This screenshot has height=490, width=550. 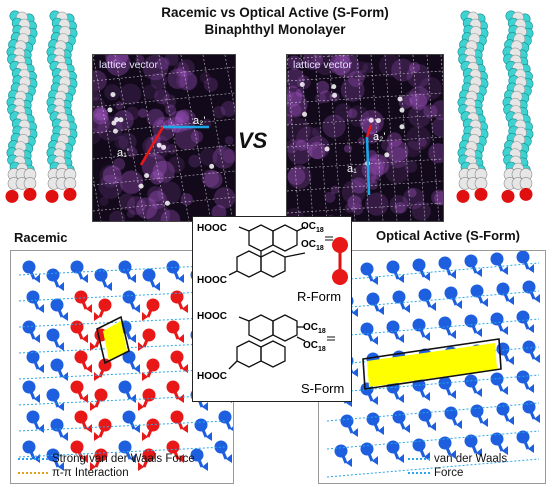 I want to click on r-hooc-top: HOOC, so click(x=212, y=228).